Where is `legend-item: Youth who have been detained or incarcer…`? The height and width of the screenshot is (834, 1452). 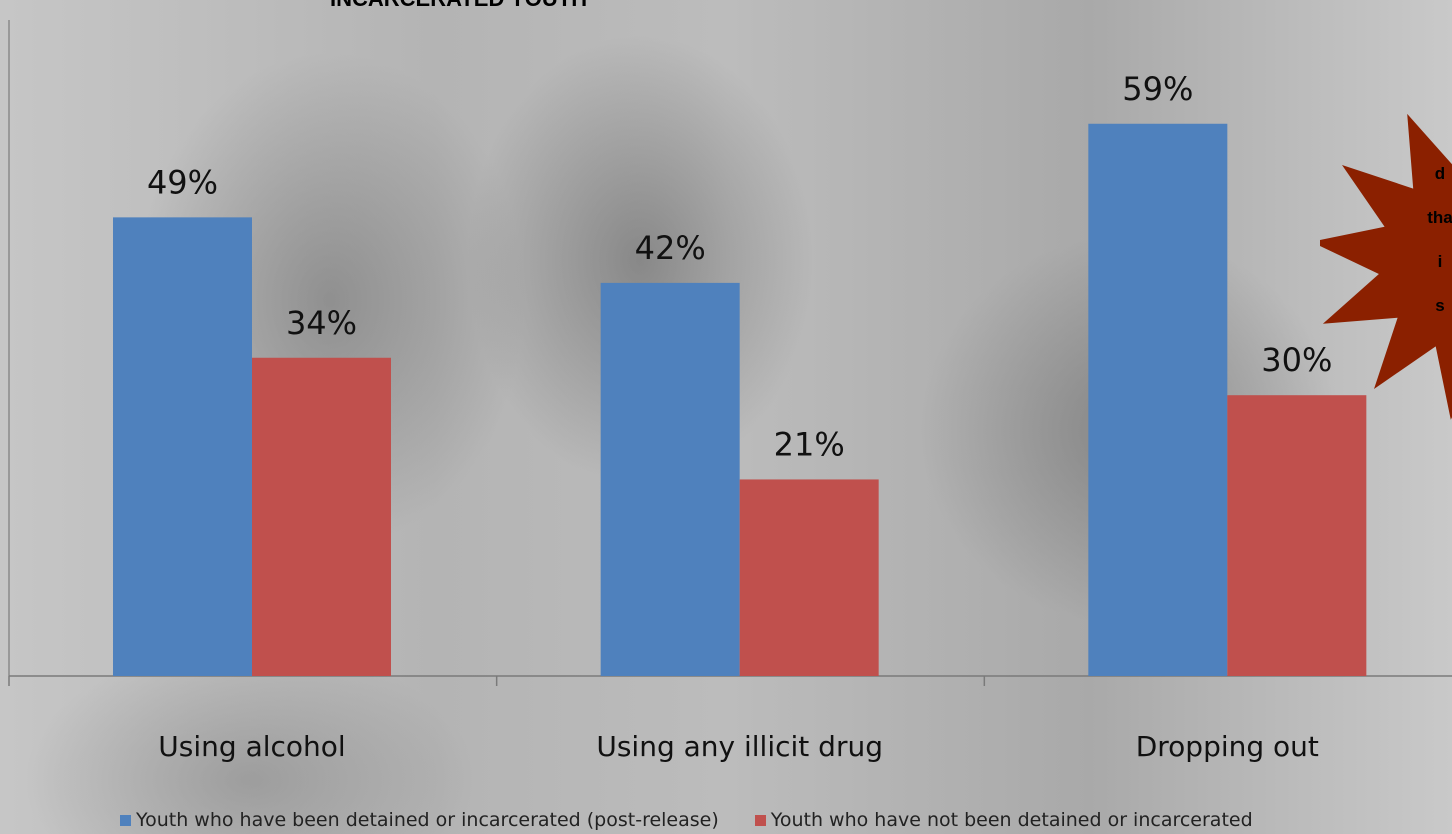 legend-item: Youth who have been detained or incarcer… is located at coordinates (419, 820).